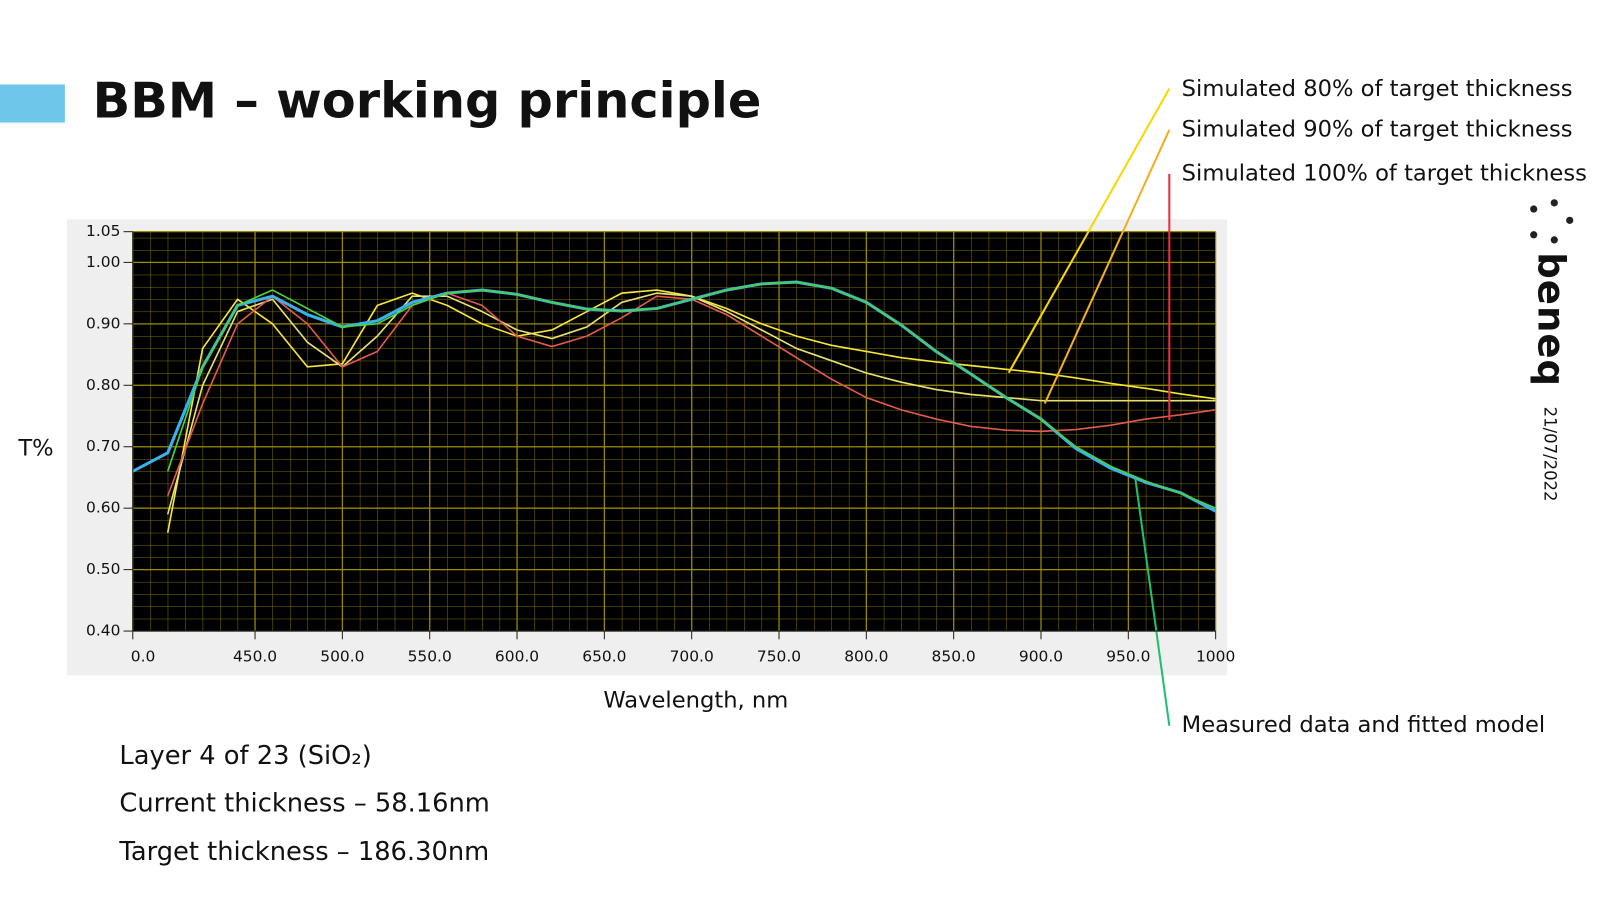 This screenshot has height=907, width=1614. Describe the element at coordinates (1041, 656) in the screenshot. I see `x-tick-label: 900.0` at that location.